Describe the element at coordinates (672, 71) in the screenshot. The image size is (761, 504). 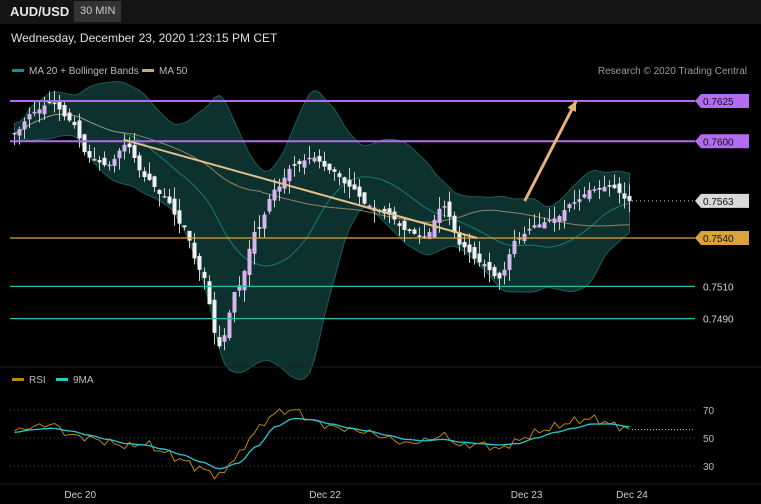
I see `credit-text: Research © 2020 Trading Central` at that location.